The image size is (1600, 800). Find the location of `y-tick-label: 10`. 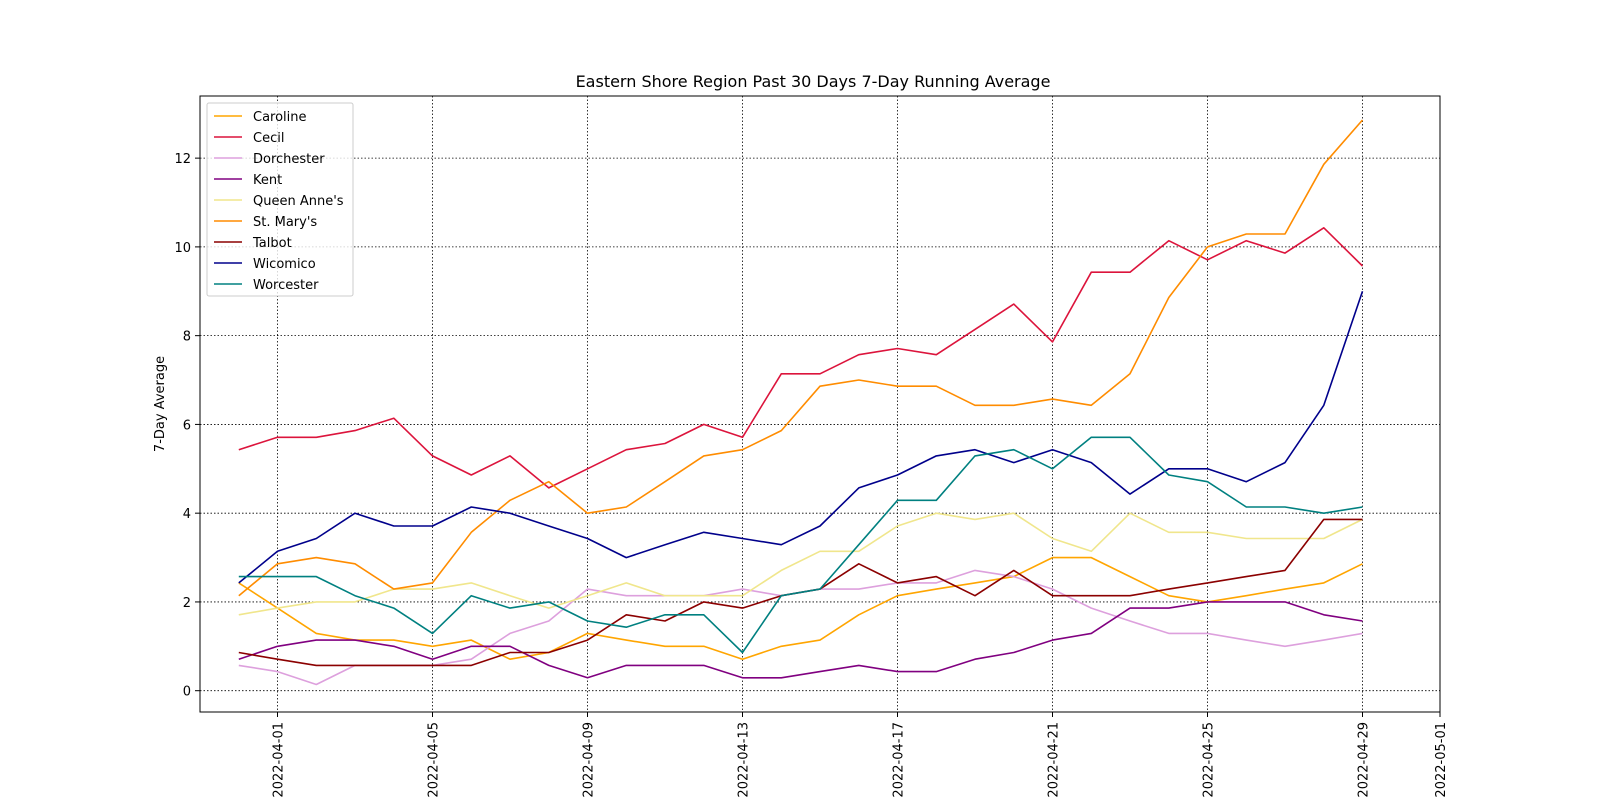

y-tick-label: 10 is located at coordinates (182, 248).